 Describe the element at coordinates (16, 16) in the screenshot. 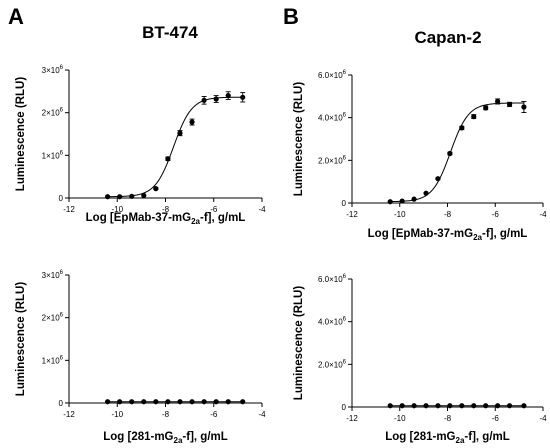

I see `panel-letter-a: A` at that location.